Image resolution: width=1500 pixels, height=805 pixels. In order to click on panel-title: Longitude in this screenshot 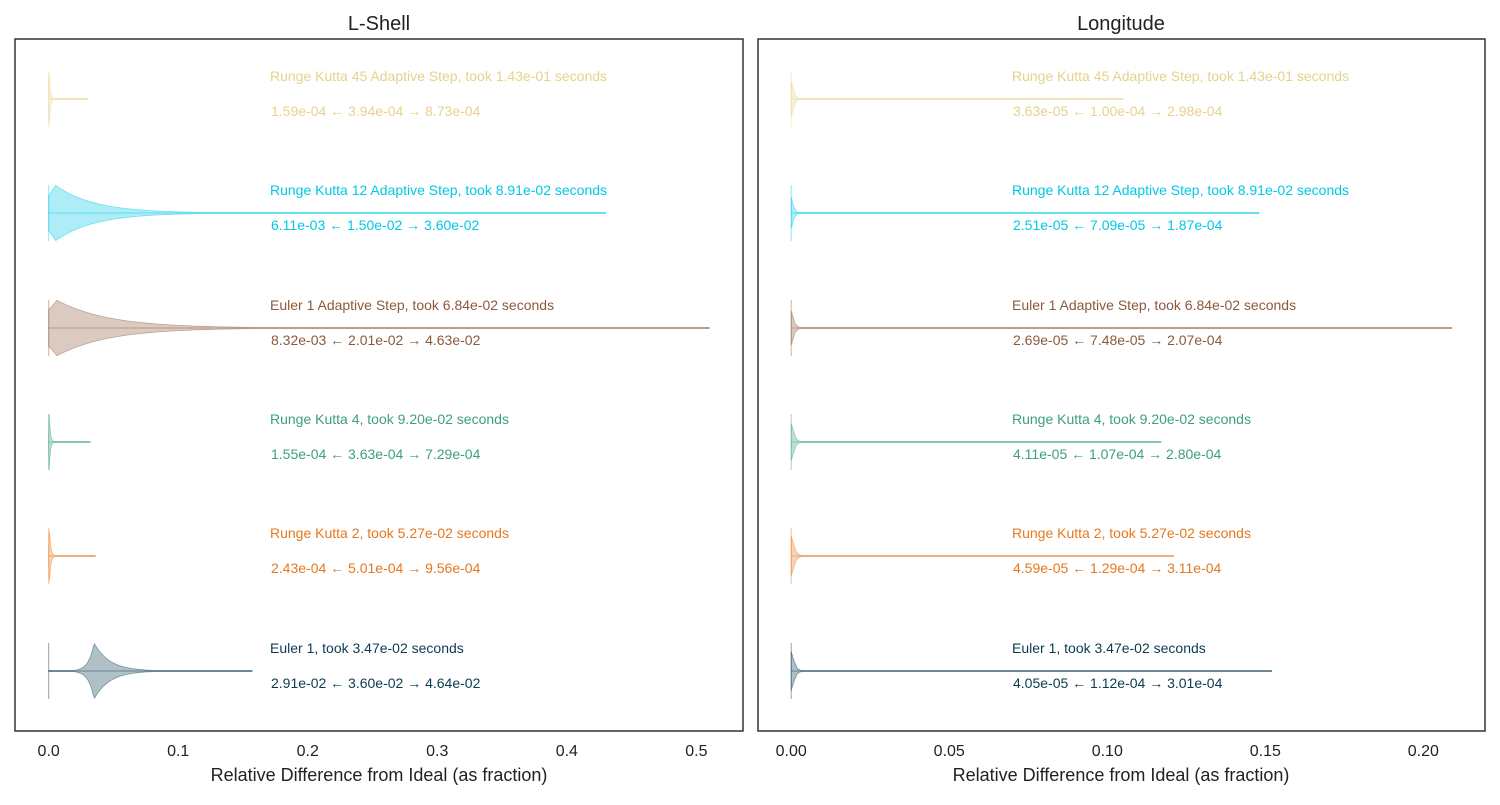, I will do `click(1121, 24)`.